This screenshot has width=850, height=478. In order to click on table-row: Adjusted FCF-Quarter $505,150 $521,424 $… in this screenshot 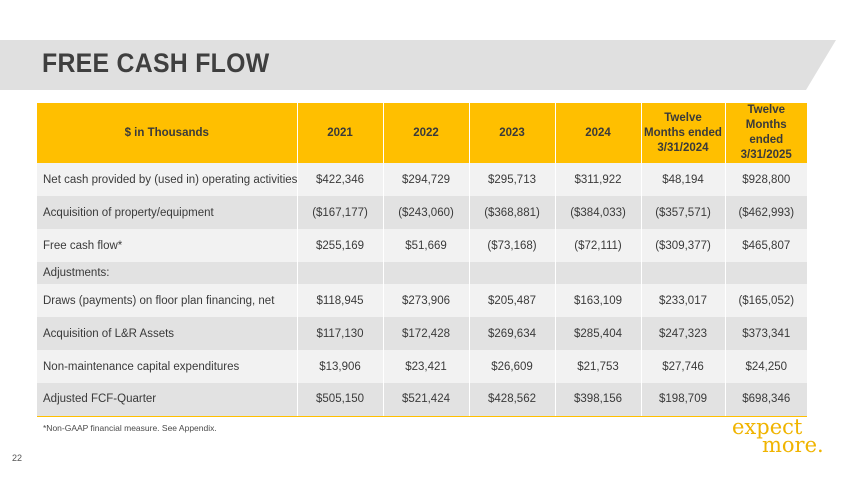, I will do `click(422, 400)`.